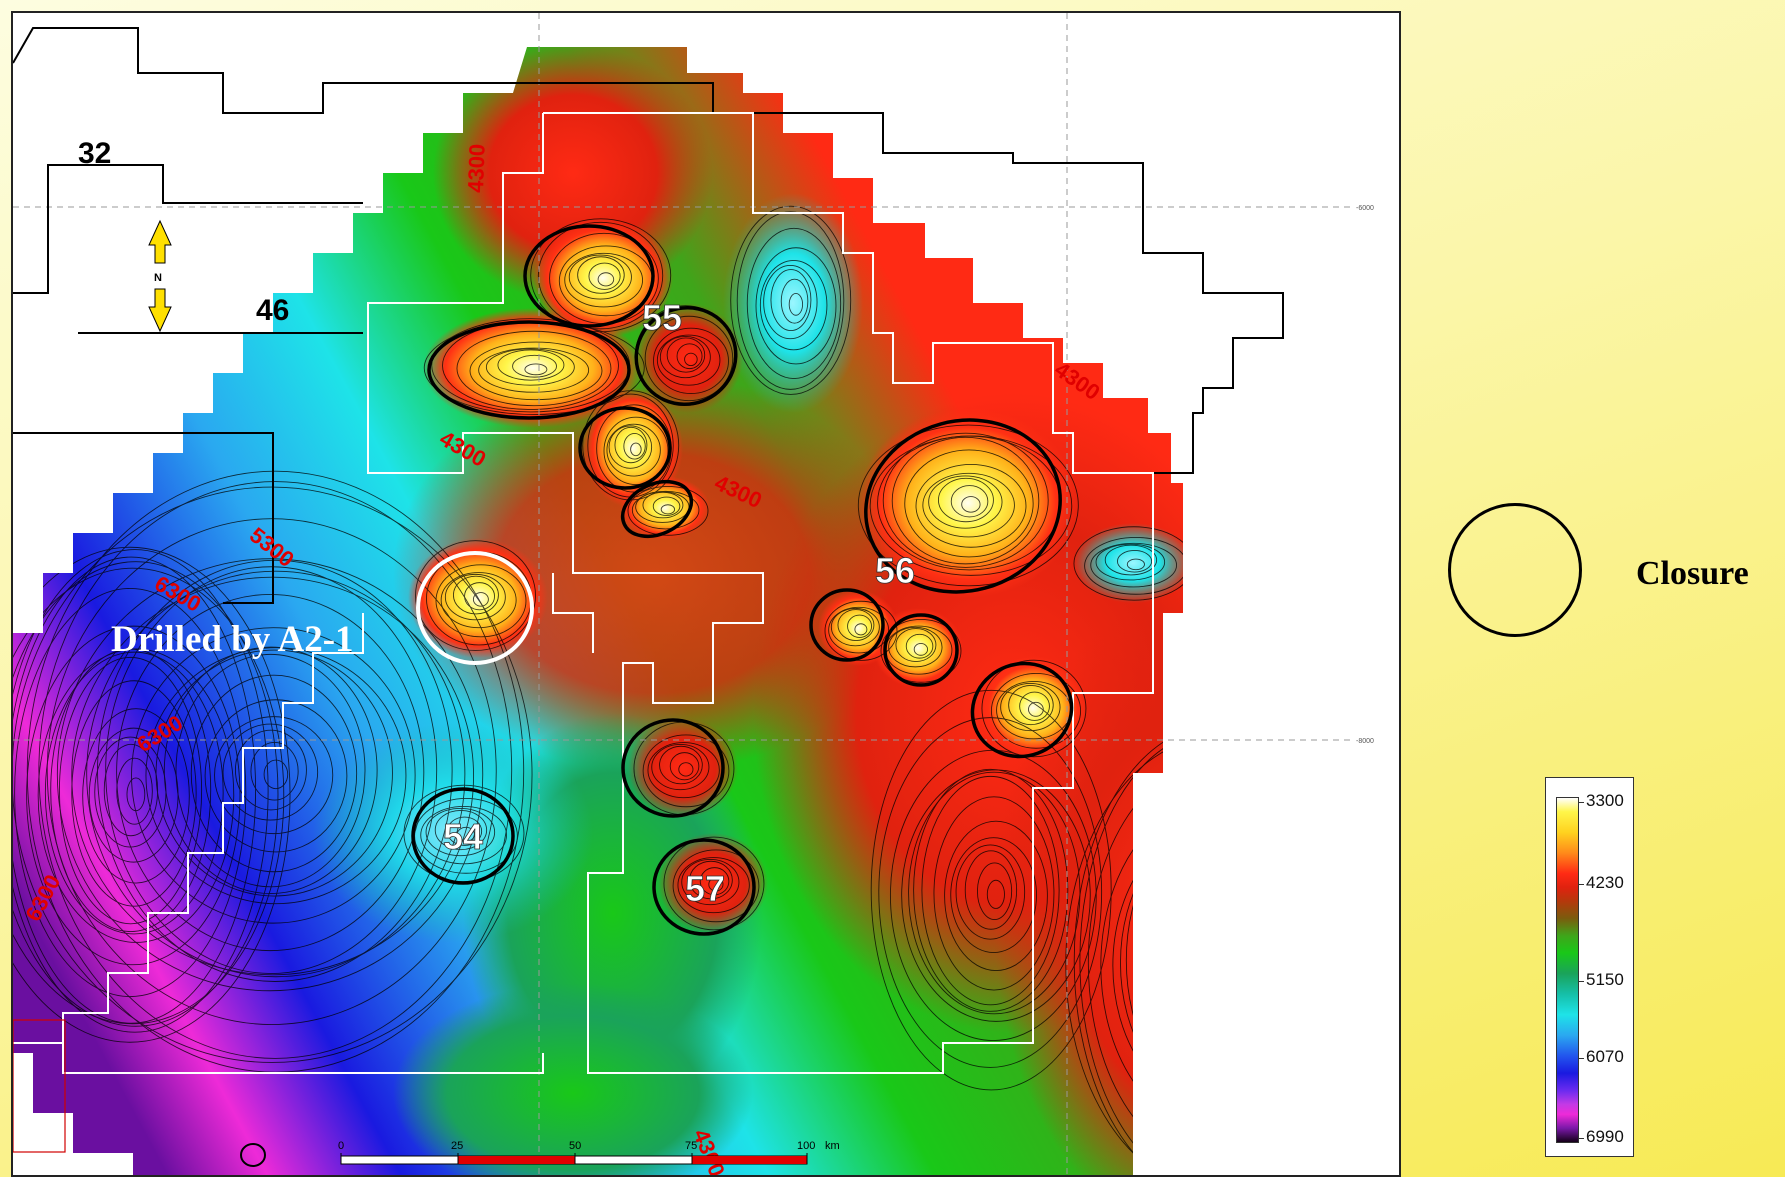 The image size is (1785, 1177). What do you see at coordinates (1567, 970) in the screenshot?
I see `colorbar-ramp` at bounding box center [1567, 970].